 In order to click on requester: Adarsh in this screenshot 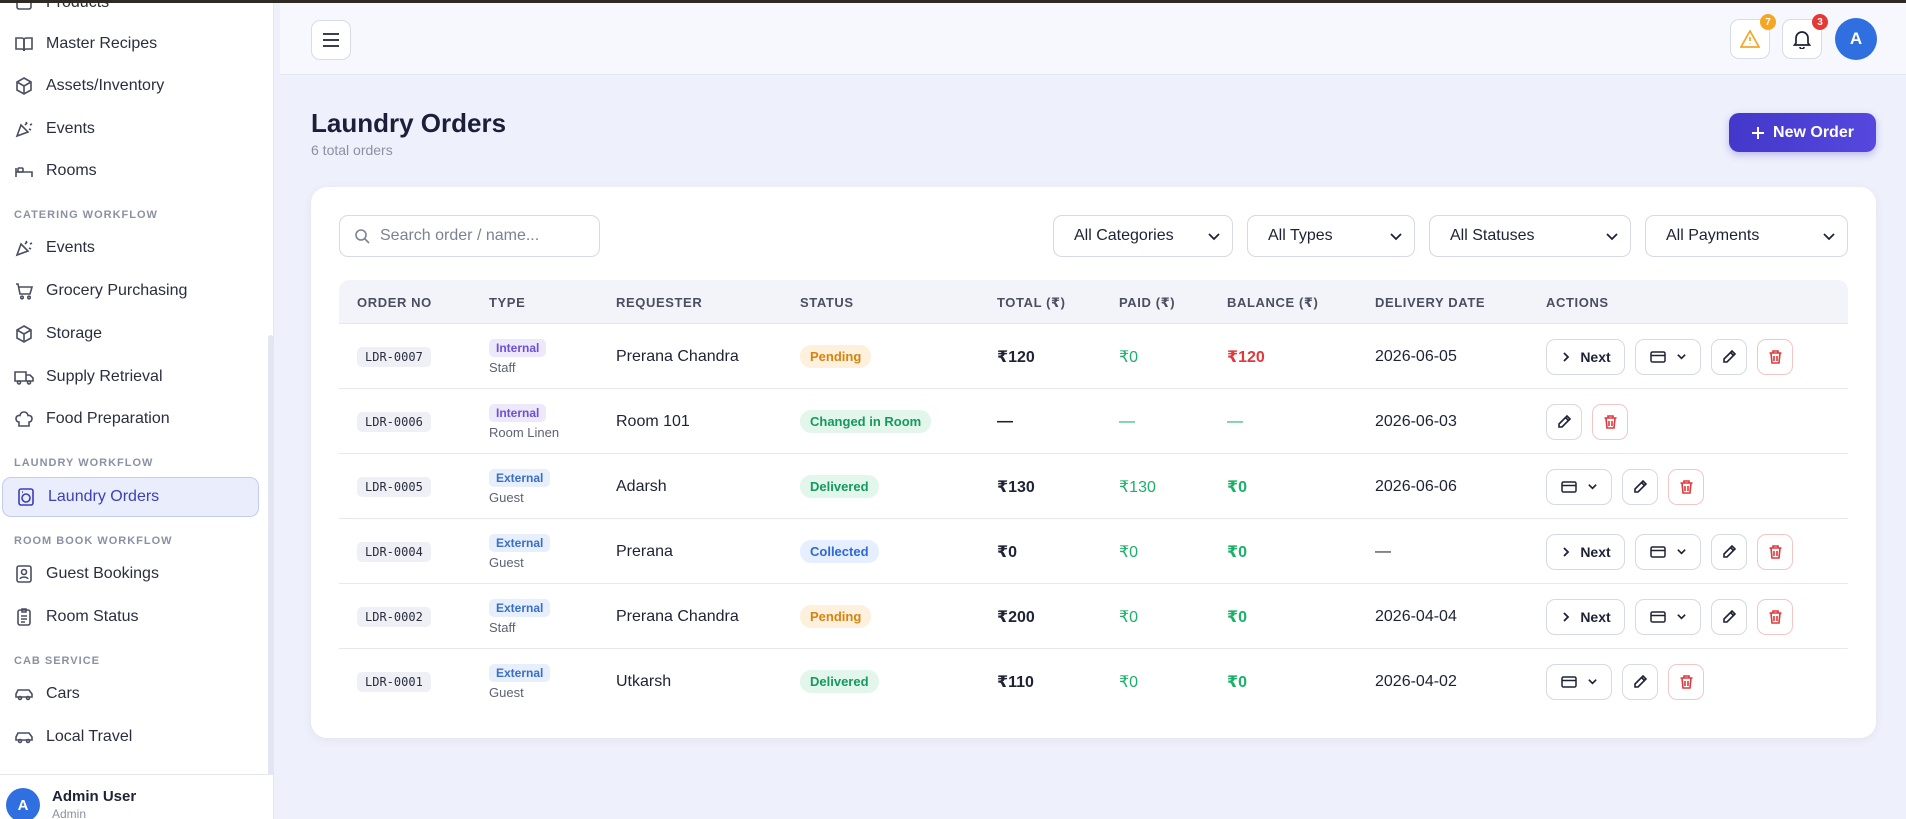, I will do `click(641, 486)`.